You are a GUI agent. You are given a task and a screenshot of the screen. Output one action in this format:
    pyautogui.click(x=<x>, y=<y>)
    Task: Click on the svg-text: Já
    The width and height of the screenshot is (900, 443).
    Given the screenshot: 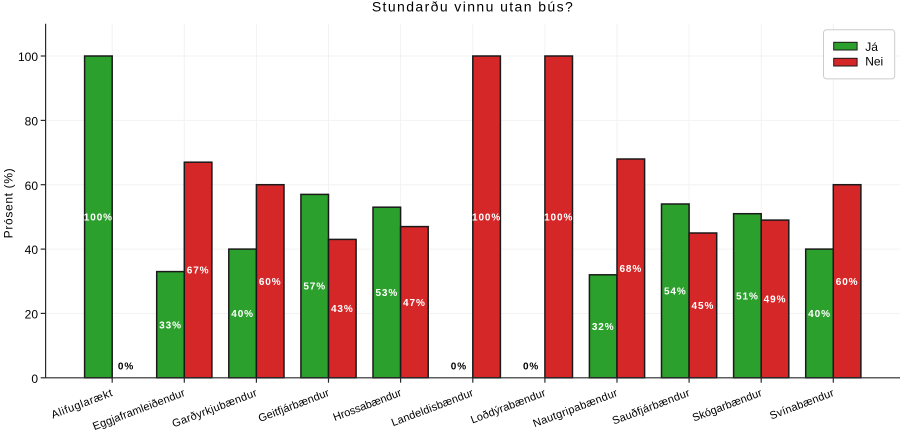 What is the action you would take?
    pyautogui.click(x=871, y=47)
    